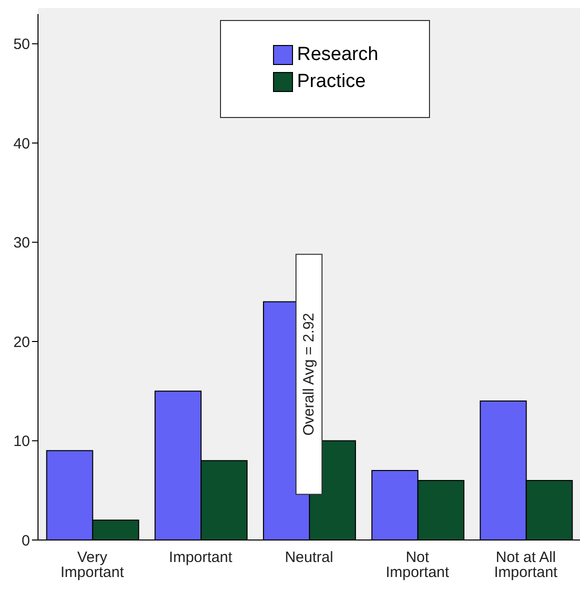 The height and width of the screenshot is (596, 580). Describe the element at coordinates (21, 45) in the screenshot. I see `y-tick-label: 50` at that location.